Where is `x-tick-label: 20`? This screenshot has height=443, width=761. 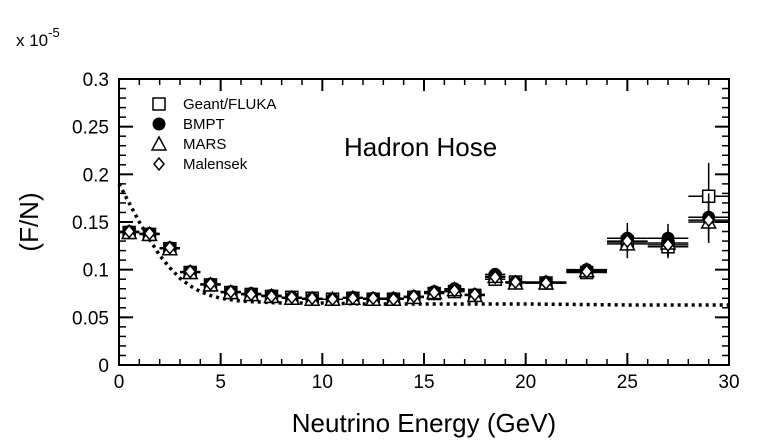
x-tick-label: 20 is located at coordinates (525, 382).